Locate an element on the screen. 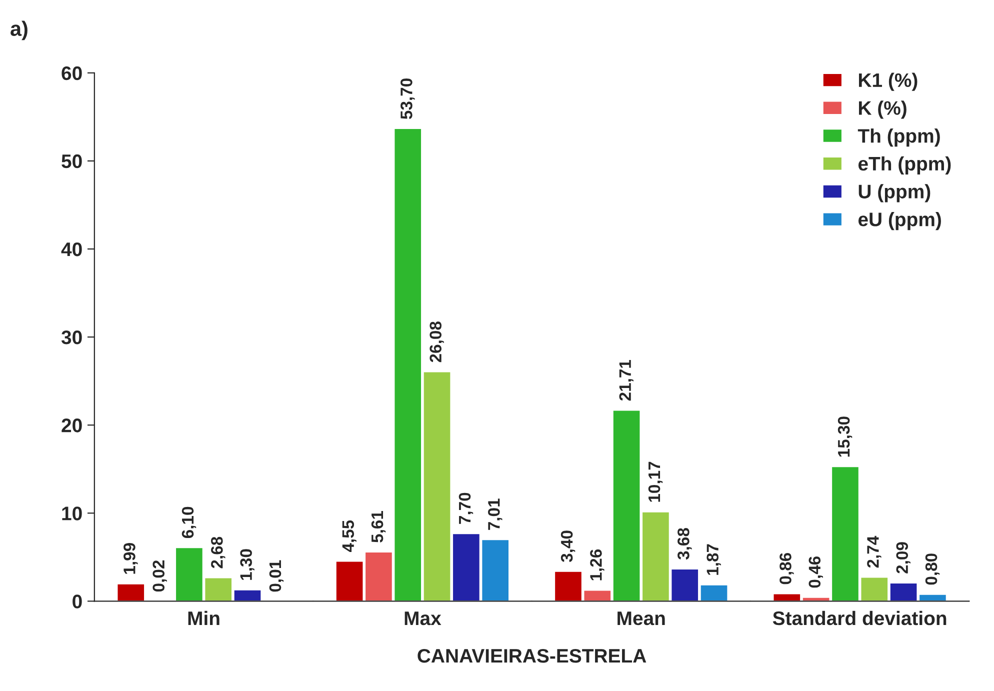 The width and height of the screenshot is (994, 691). legend-label: U (ppm) is located at coordinates (894, 193).